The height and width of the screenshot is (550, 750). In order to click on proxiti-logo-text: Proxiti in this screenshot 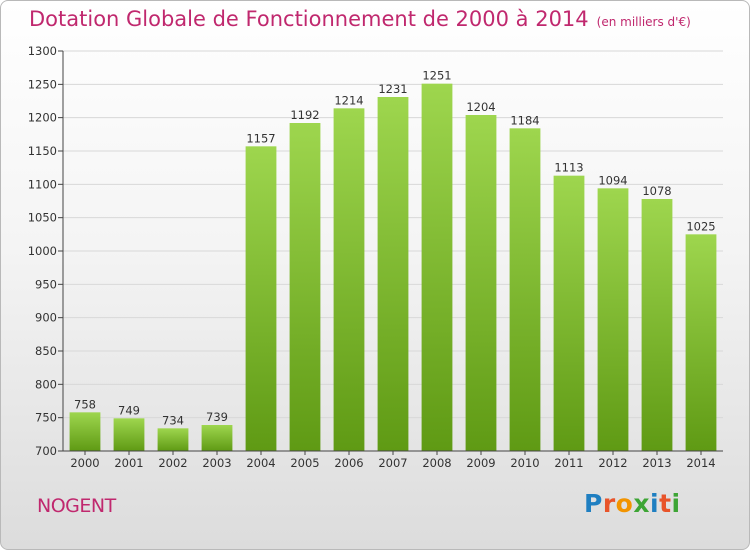, I will do `click(632, 503)`.